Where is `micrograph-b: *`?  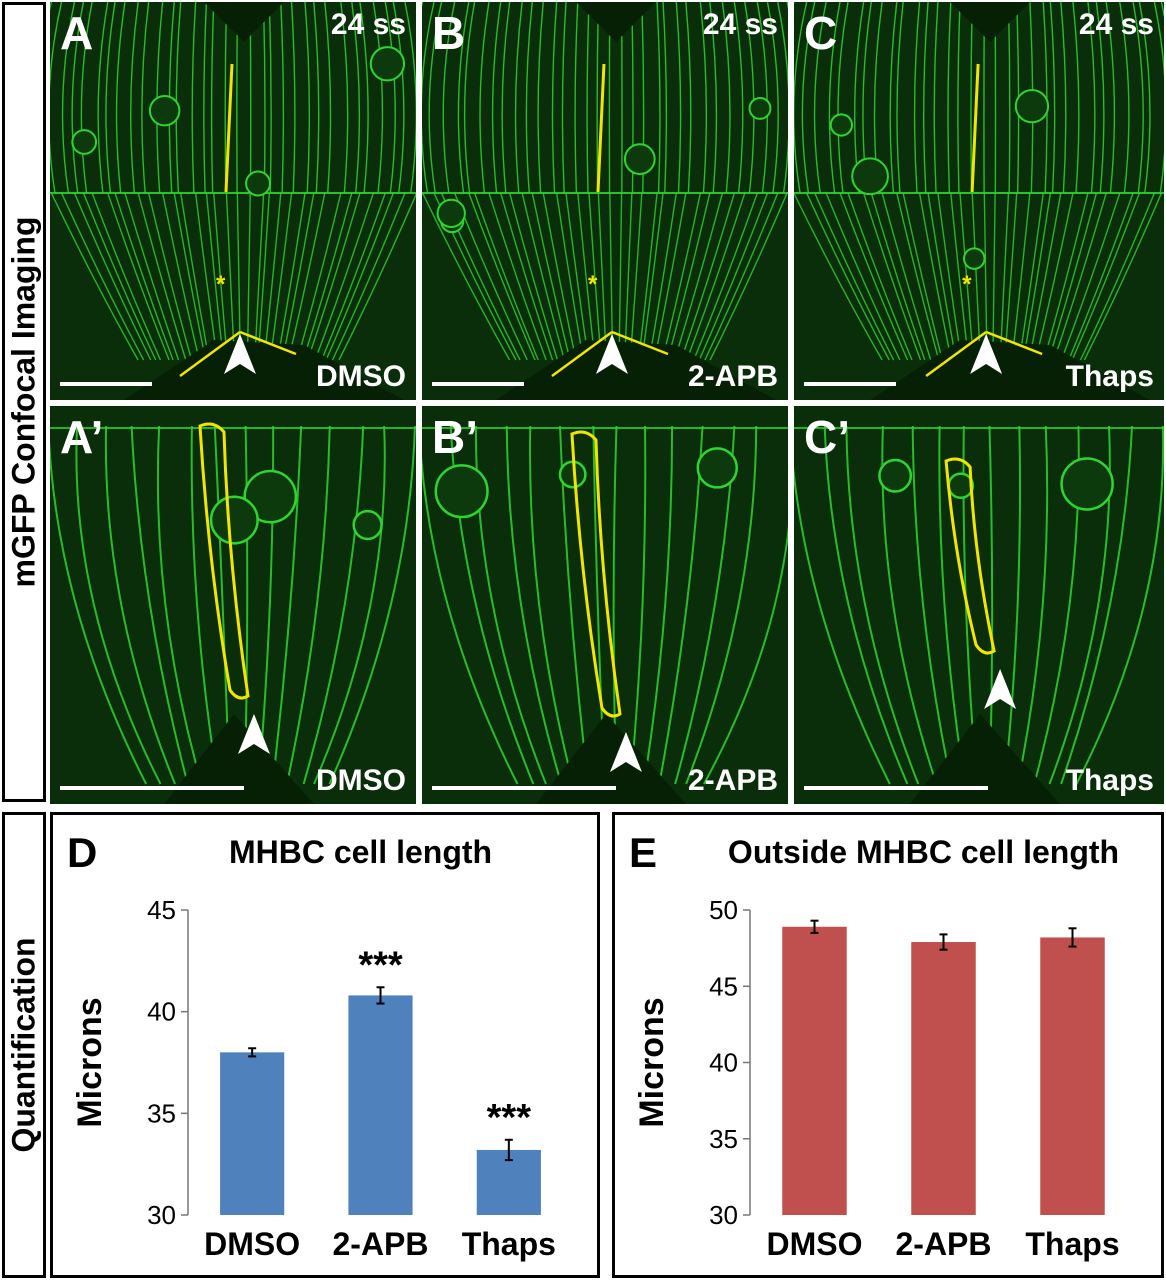 micrograph-b: * is located at coordinates (605, 201).